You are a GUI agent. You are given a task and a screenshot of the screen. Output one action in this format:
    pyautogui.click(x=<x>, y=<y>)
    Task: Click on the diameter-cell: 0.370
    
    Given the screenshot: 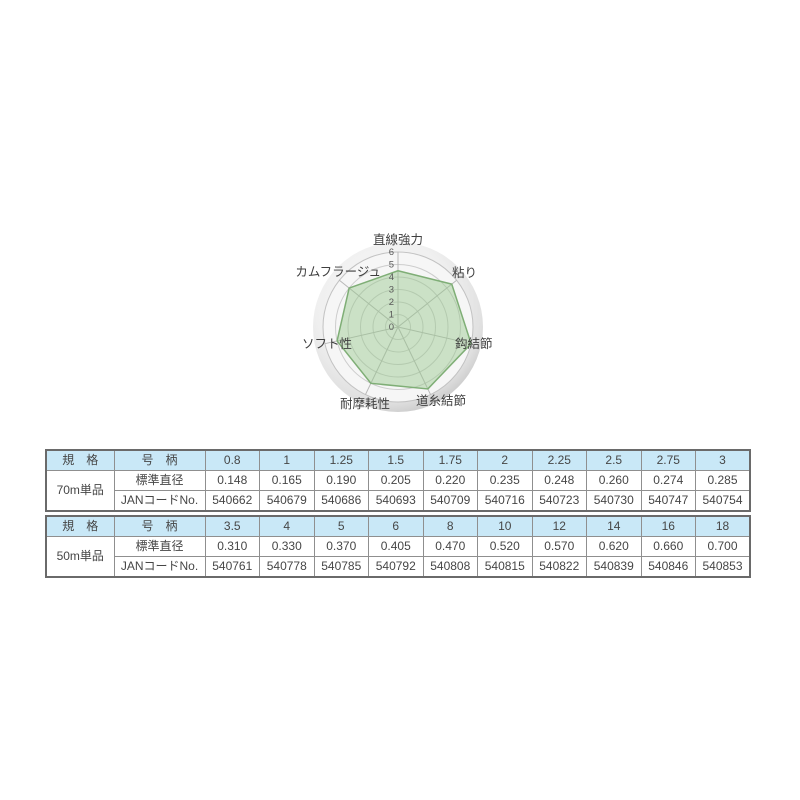 What is the action you would take?
    pyautogui.click(x=341, y=546)
    